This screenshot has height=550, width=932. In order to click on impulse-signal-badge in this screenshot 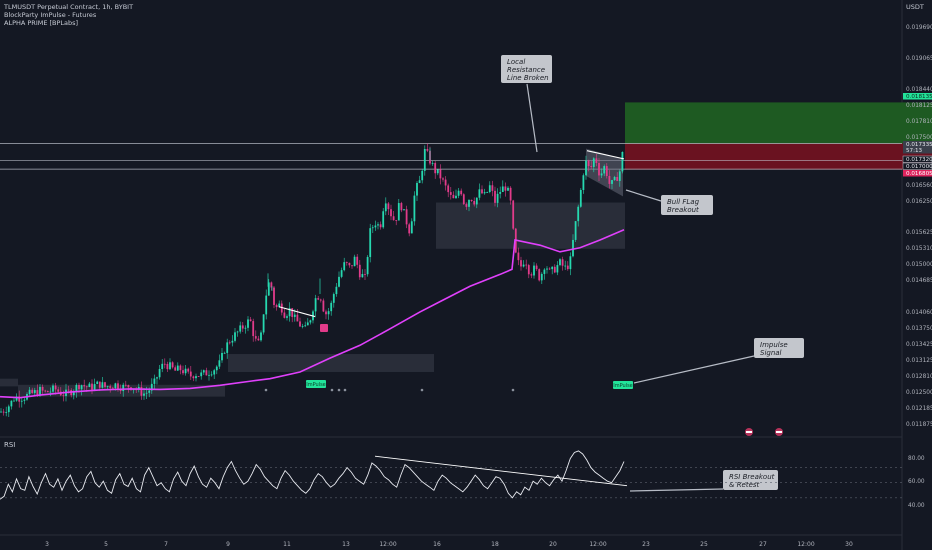, I will do `click(623, 385)`.